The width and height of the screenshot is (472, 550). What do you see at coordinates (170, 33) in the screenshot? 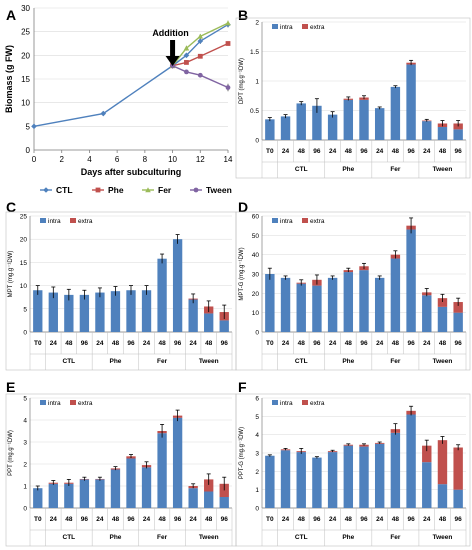
I see `annotation-label: Addition` at bounding box center [170, 33].